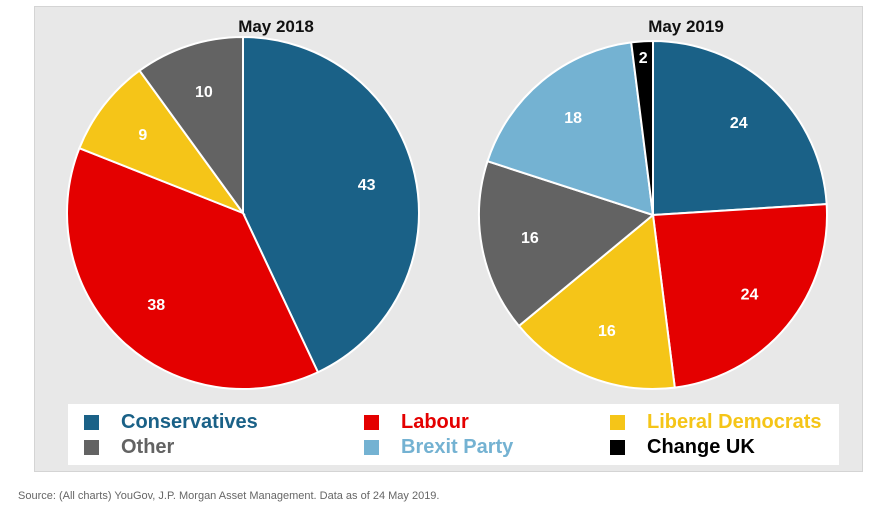 This screenshot has height=514, width=879. What do you see at coordinates (530, 238) in the screenshot?
I see `data-label-other: 16` at bounding box center [530, 238].